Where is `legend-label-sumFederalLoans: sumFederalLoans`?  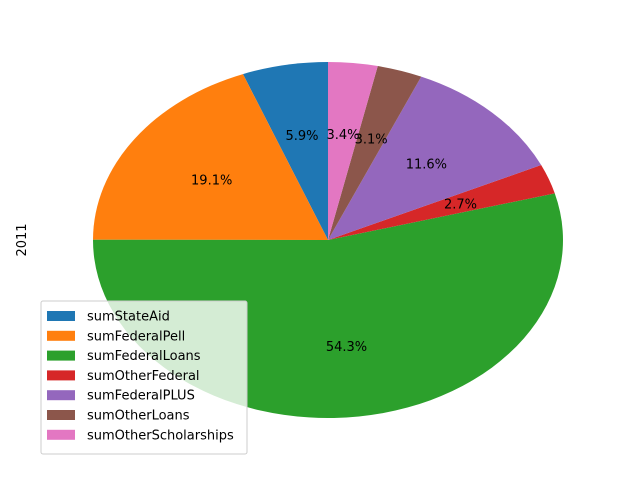
legend-label-sumFederalLoans: sumFederalLoans is located at coordinates (144, 356).